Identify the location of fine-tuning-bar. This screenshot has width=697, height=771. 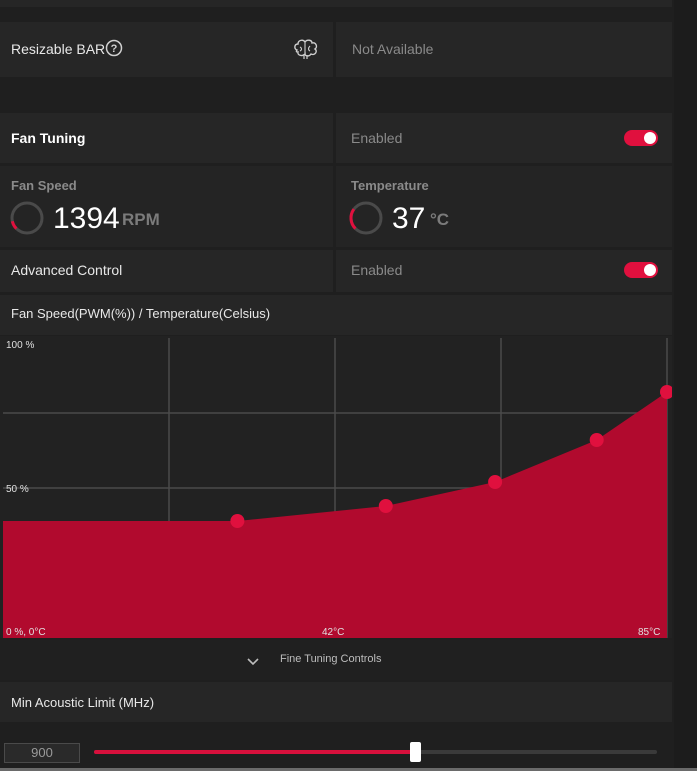
(336, 660).